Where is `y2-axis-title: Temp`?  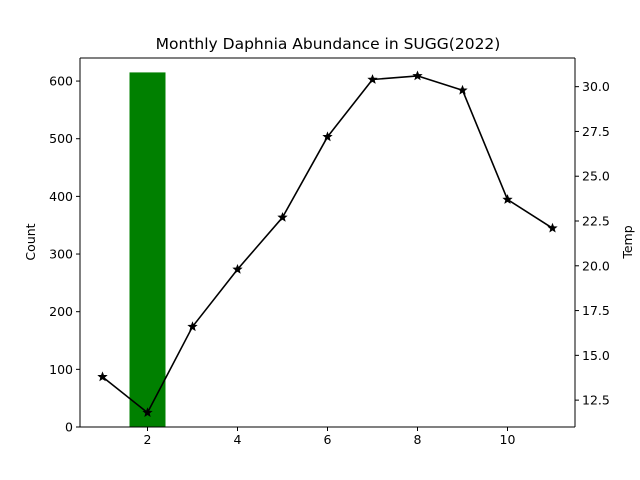
y2-axis-title: Temp is located at coordinates (627, 242).